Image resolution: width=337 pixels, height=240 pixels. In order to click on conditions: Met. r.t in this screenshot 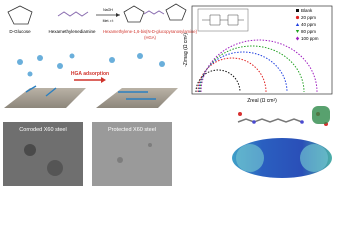, I will do `click(108, 21)`.